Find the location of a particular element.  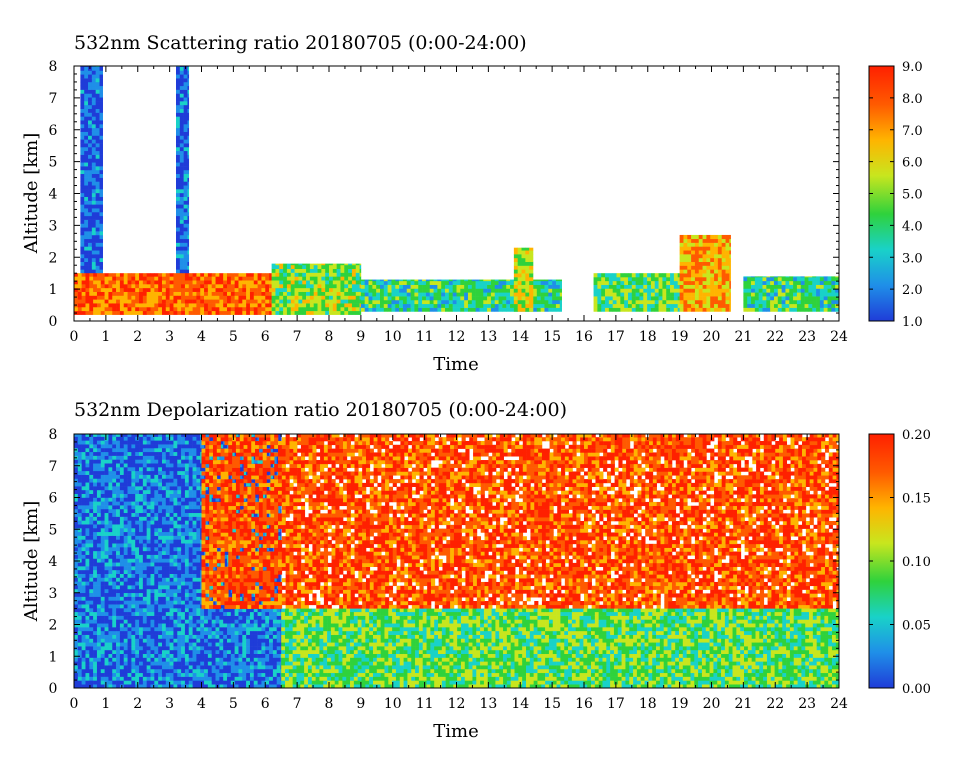

colorbar-tick-label: 1.0 is located at coordinates (912, 322).